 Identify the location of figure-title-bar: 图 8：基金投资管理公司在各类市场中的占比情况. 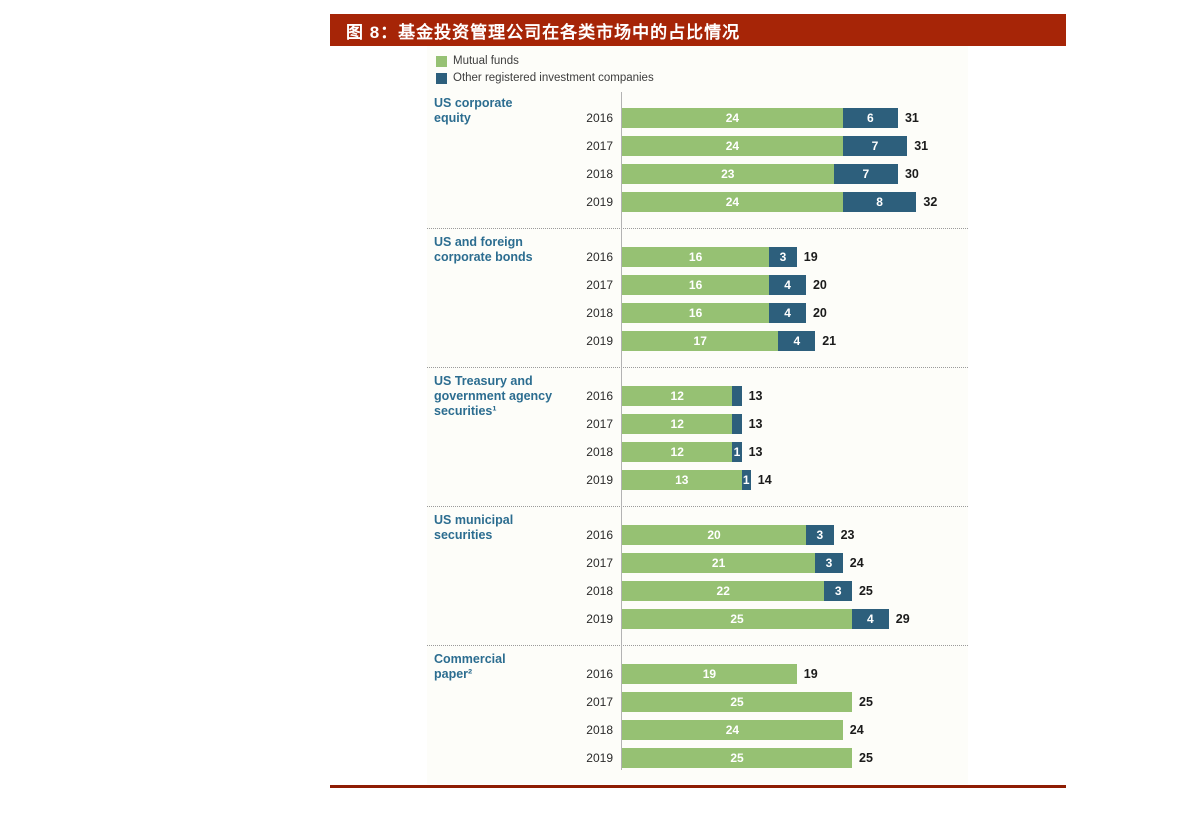
(698, 30).